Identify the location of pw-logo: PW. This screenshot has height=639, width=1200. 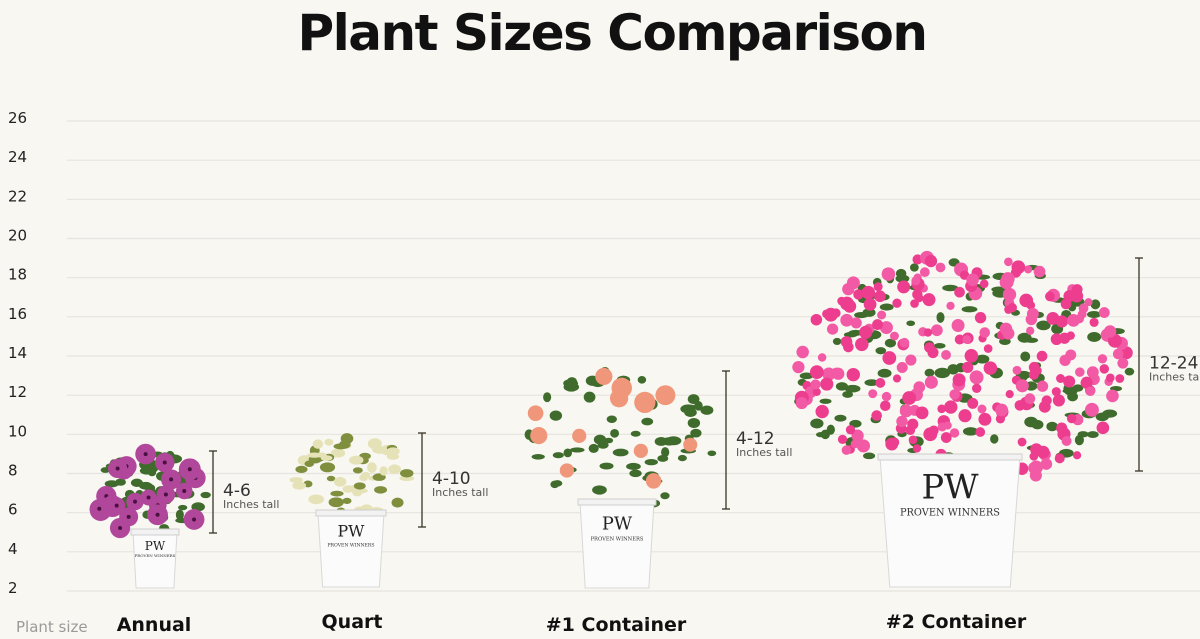
(950, 487).